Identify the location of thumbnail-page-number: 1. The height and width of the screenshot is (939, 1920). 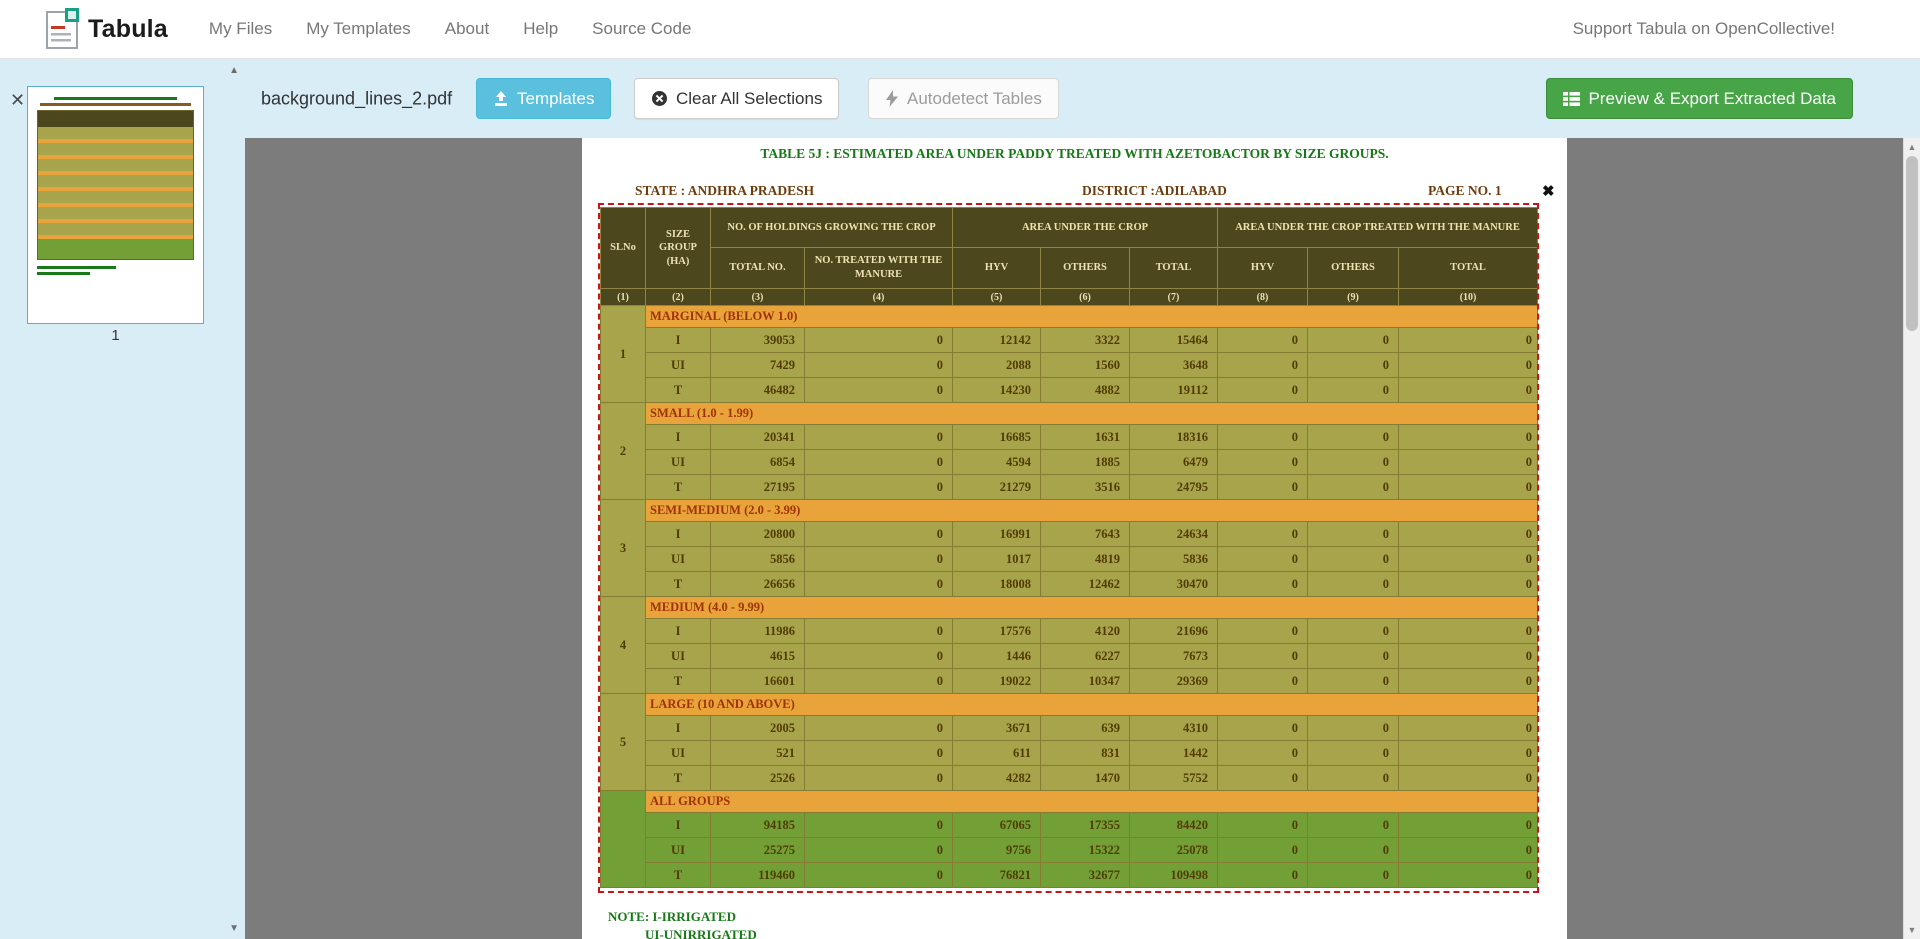
(115, 335).